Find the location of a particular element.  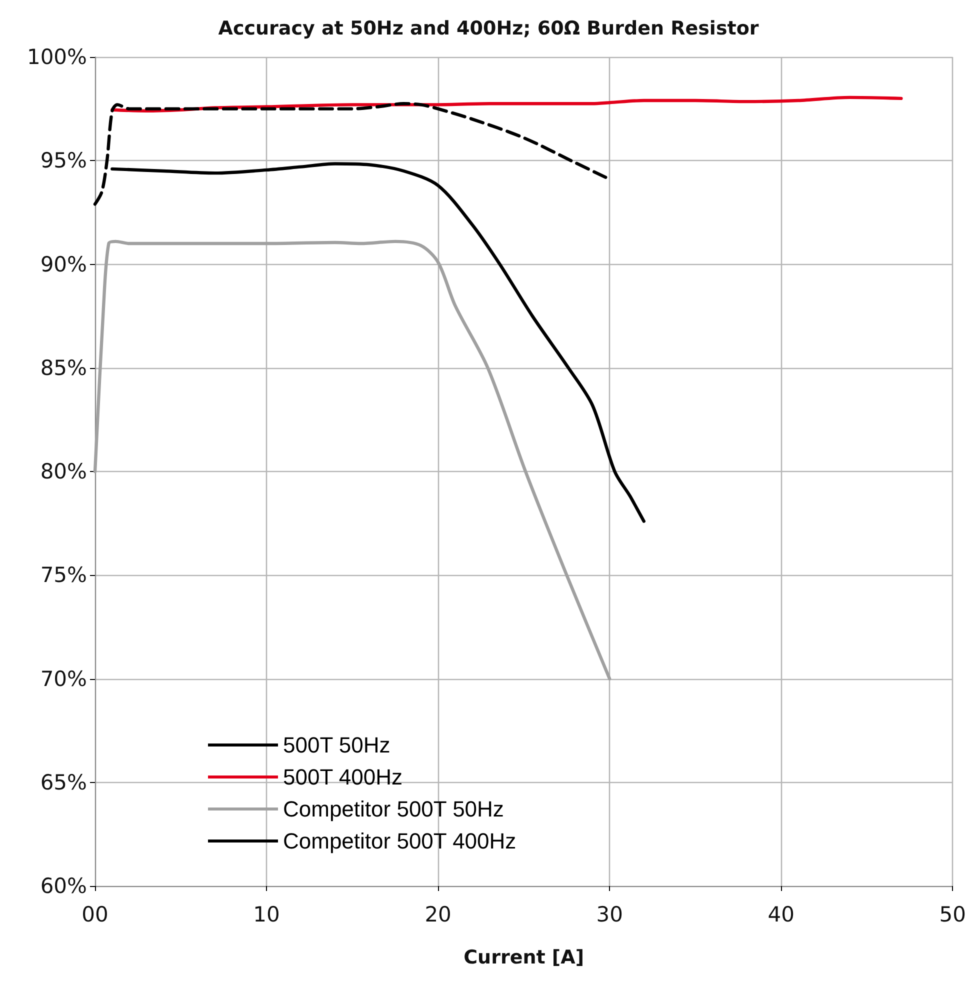

y-tick-label: 65% is located at coordinates (63, 782).